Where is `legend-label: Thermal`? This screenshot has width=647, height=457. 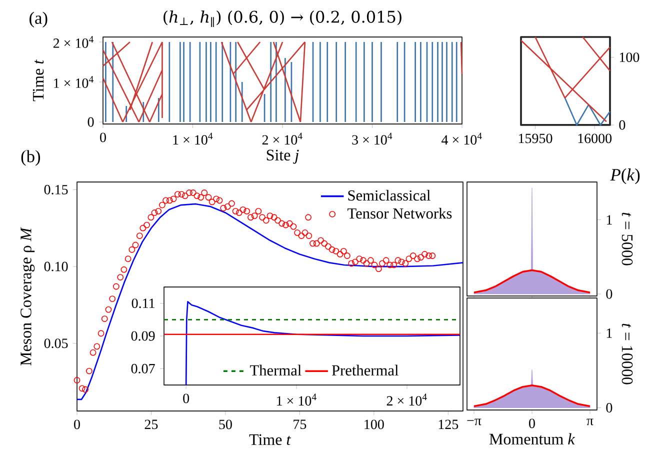 legend-label: Thermal is located at coordinates (276, 370).